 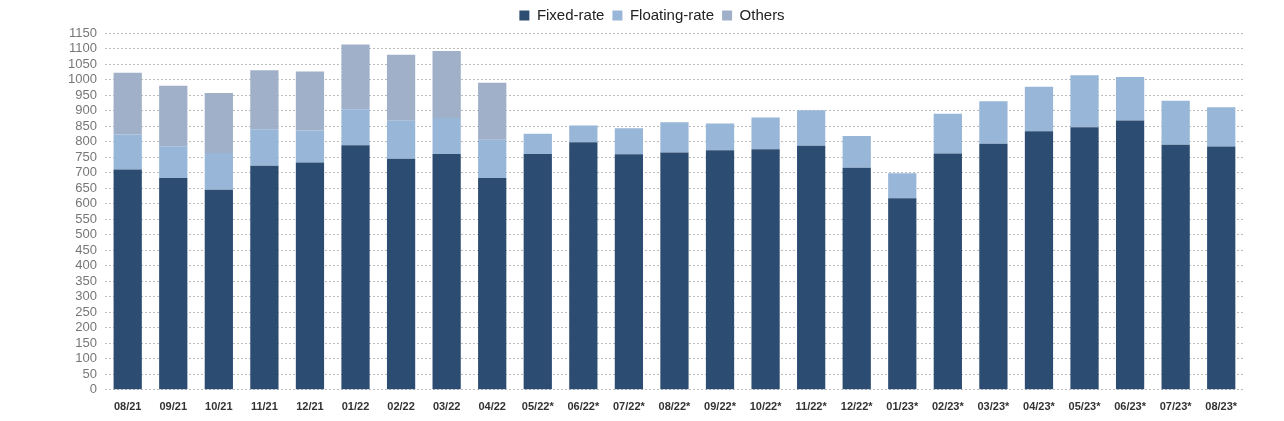 What do you see at coordinates (86, 141) in the screenshot?
I see `y-tick-label: 800` at bounding box center [86, 141].